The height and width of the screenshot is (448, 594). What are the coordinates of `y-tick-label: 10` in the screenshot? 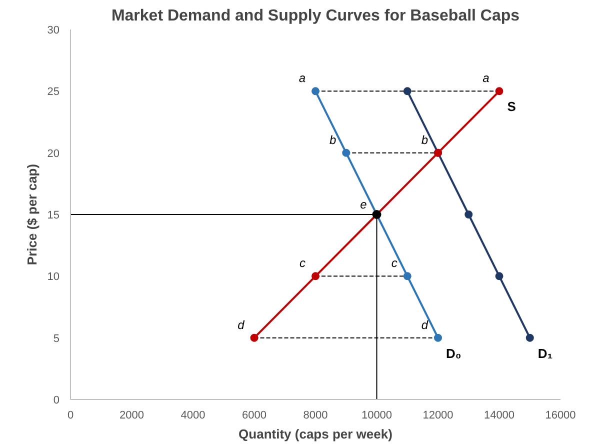 It's located at (53, 277).